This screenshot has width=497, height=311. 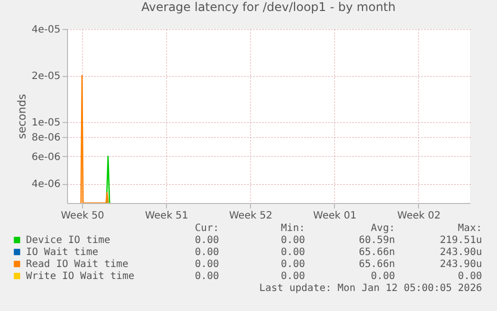 I want to click on x-tick-label: Week 50, so click(x=82, y=216).